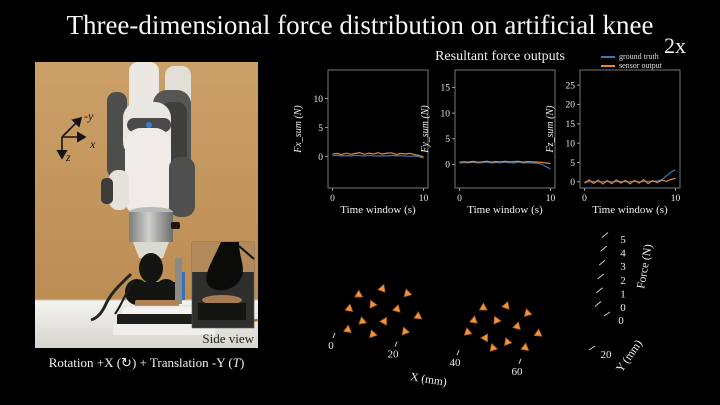  I want to click on plots-group-title: Resultant force outputs, so click(500, 56).